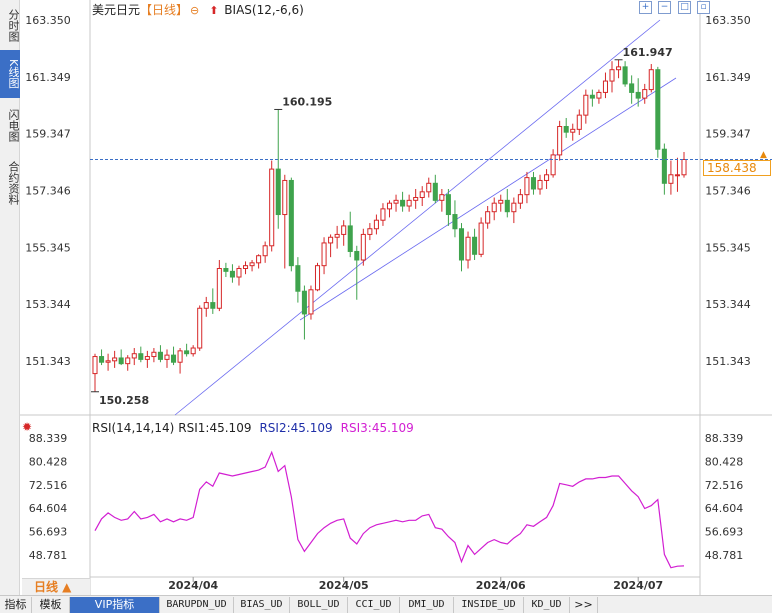  I want to click on rsi-tick-left: 72.516, so click(48, 485).